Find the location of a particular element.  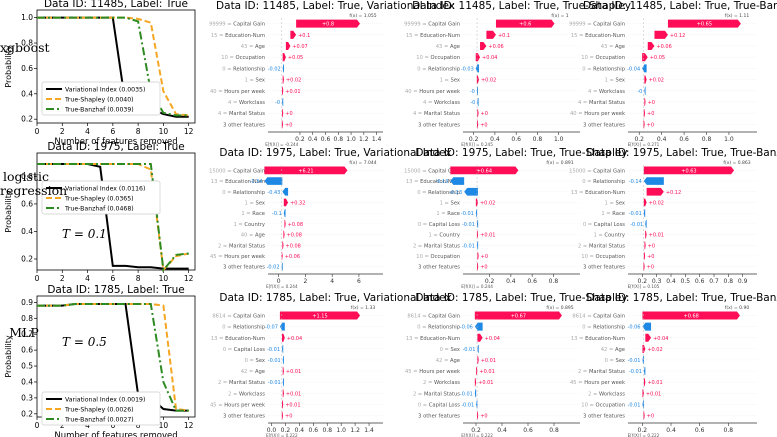

feature-label: 1 = Sex is located at coordinates (615, 203).